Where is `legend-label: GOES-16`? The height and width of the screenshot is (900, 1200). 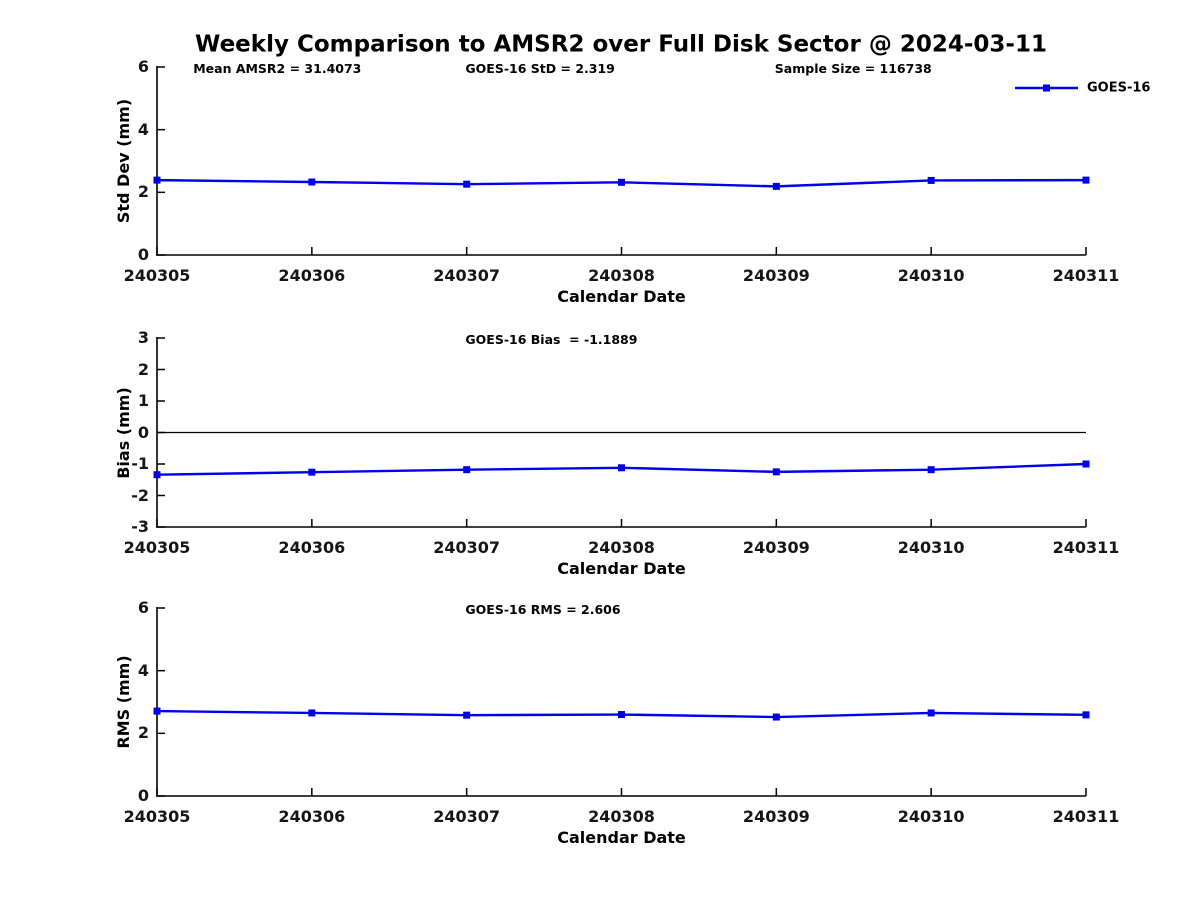
legend-label: GOES-16 is located at coordinates (1119, 88).